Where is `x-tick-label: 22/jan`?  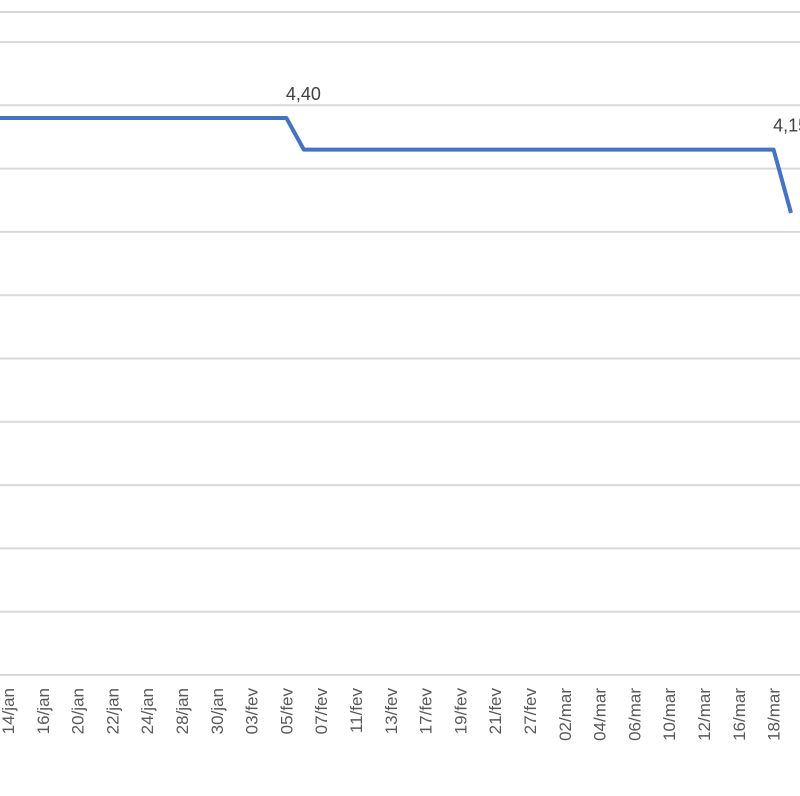
x-tick-label: 22/jan is located at coordinates (112, 711).